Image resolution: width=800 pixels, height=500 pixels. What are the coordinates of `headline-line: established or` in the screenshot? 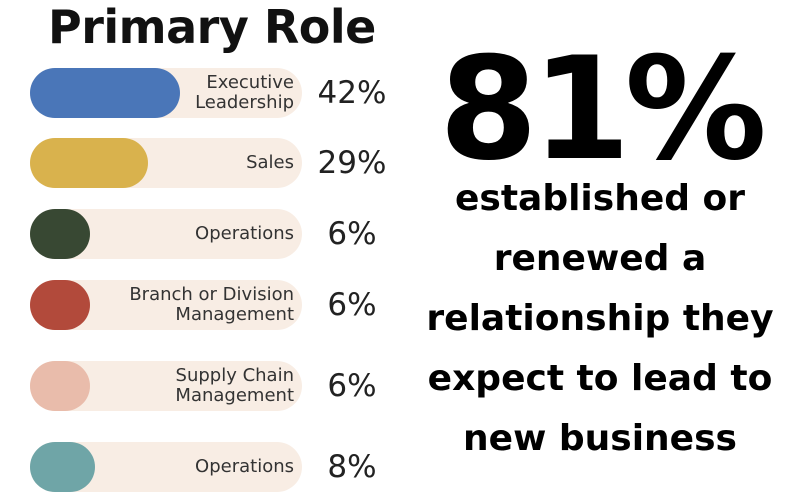 It's located at (600, 198).